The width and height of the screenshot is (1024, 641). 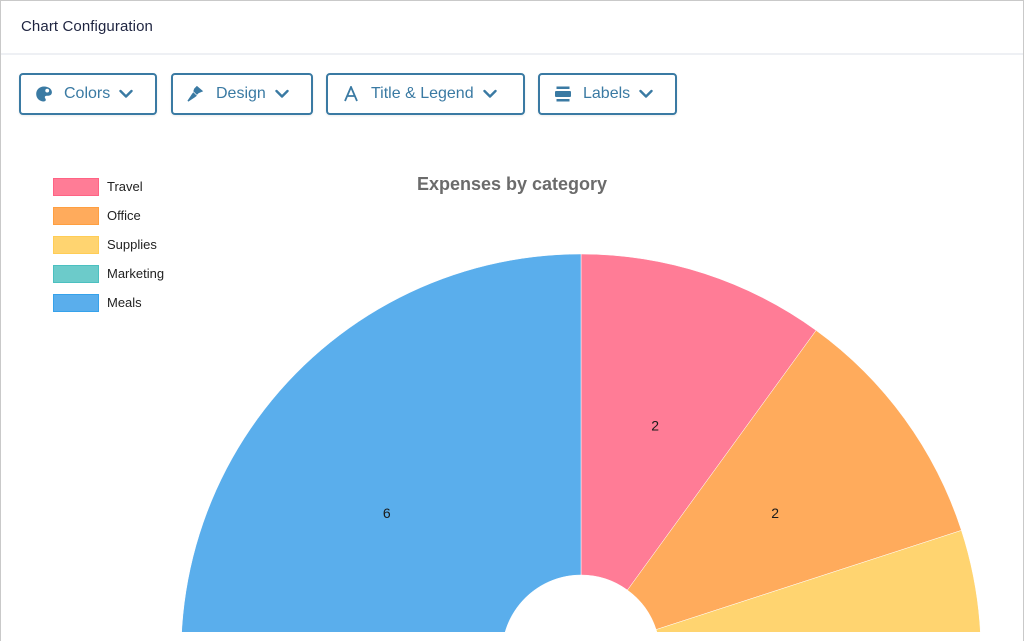 I want to click on data-label-office: 2, so click(x=775, y=513).